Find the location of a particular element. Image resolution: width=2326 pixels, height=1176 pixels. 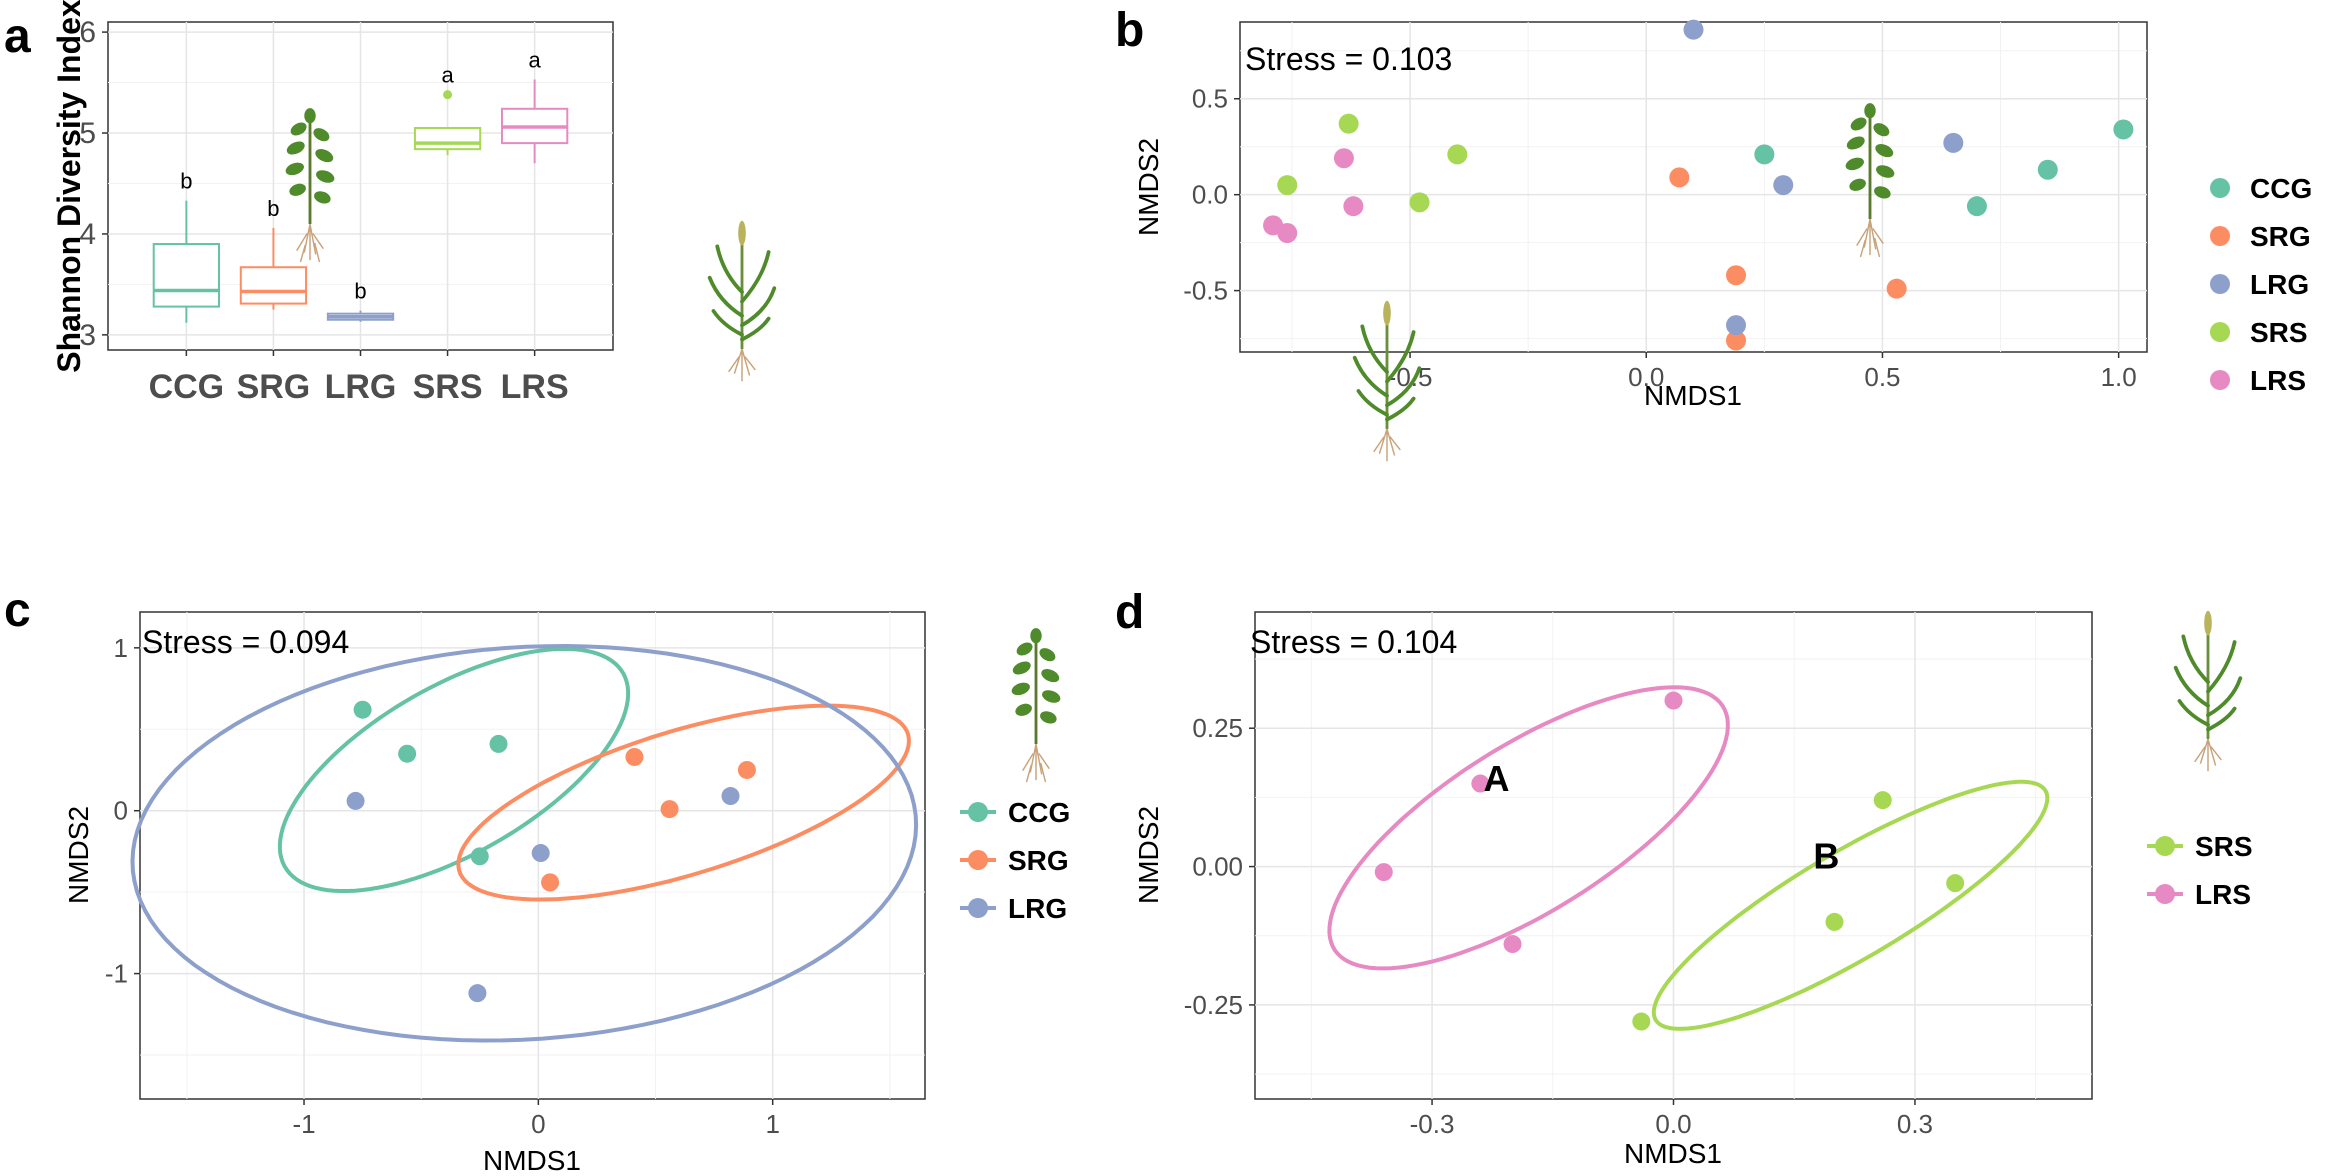

y-tick-label: 4 is located at coordinates (87, 234).